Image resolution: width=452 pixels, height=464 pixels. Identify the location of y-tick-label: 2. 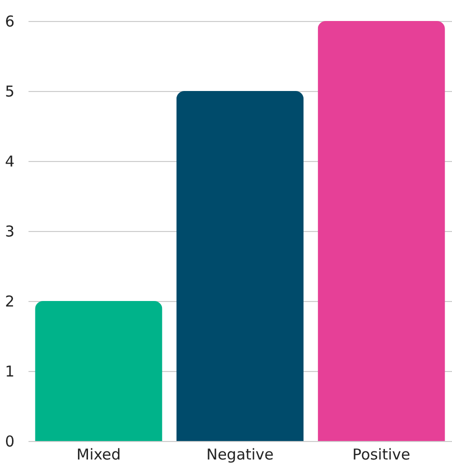
(9, 301).